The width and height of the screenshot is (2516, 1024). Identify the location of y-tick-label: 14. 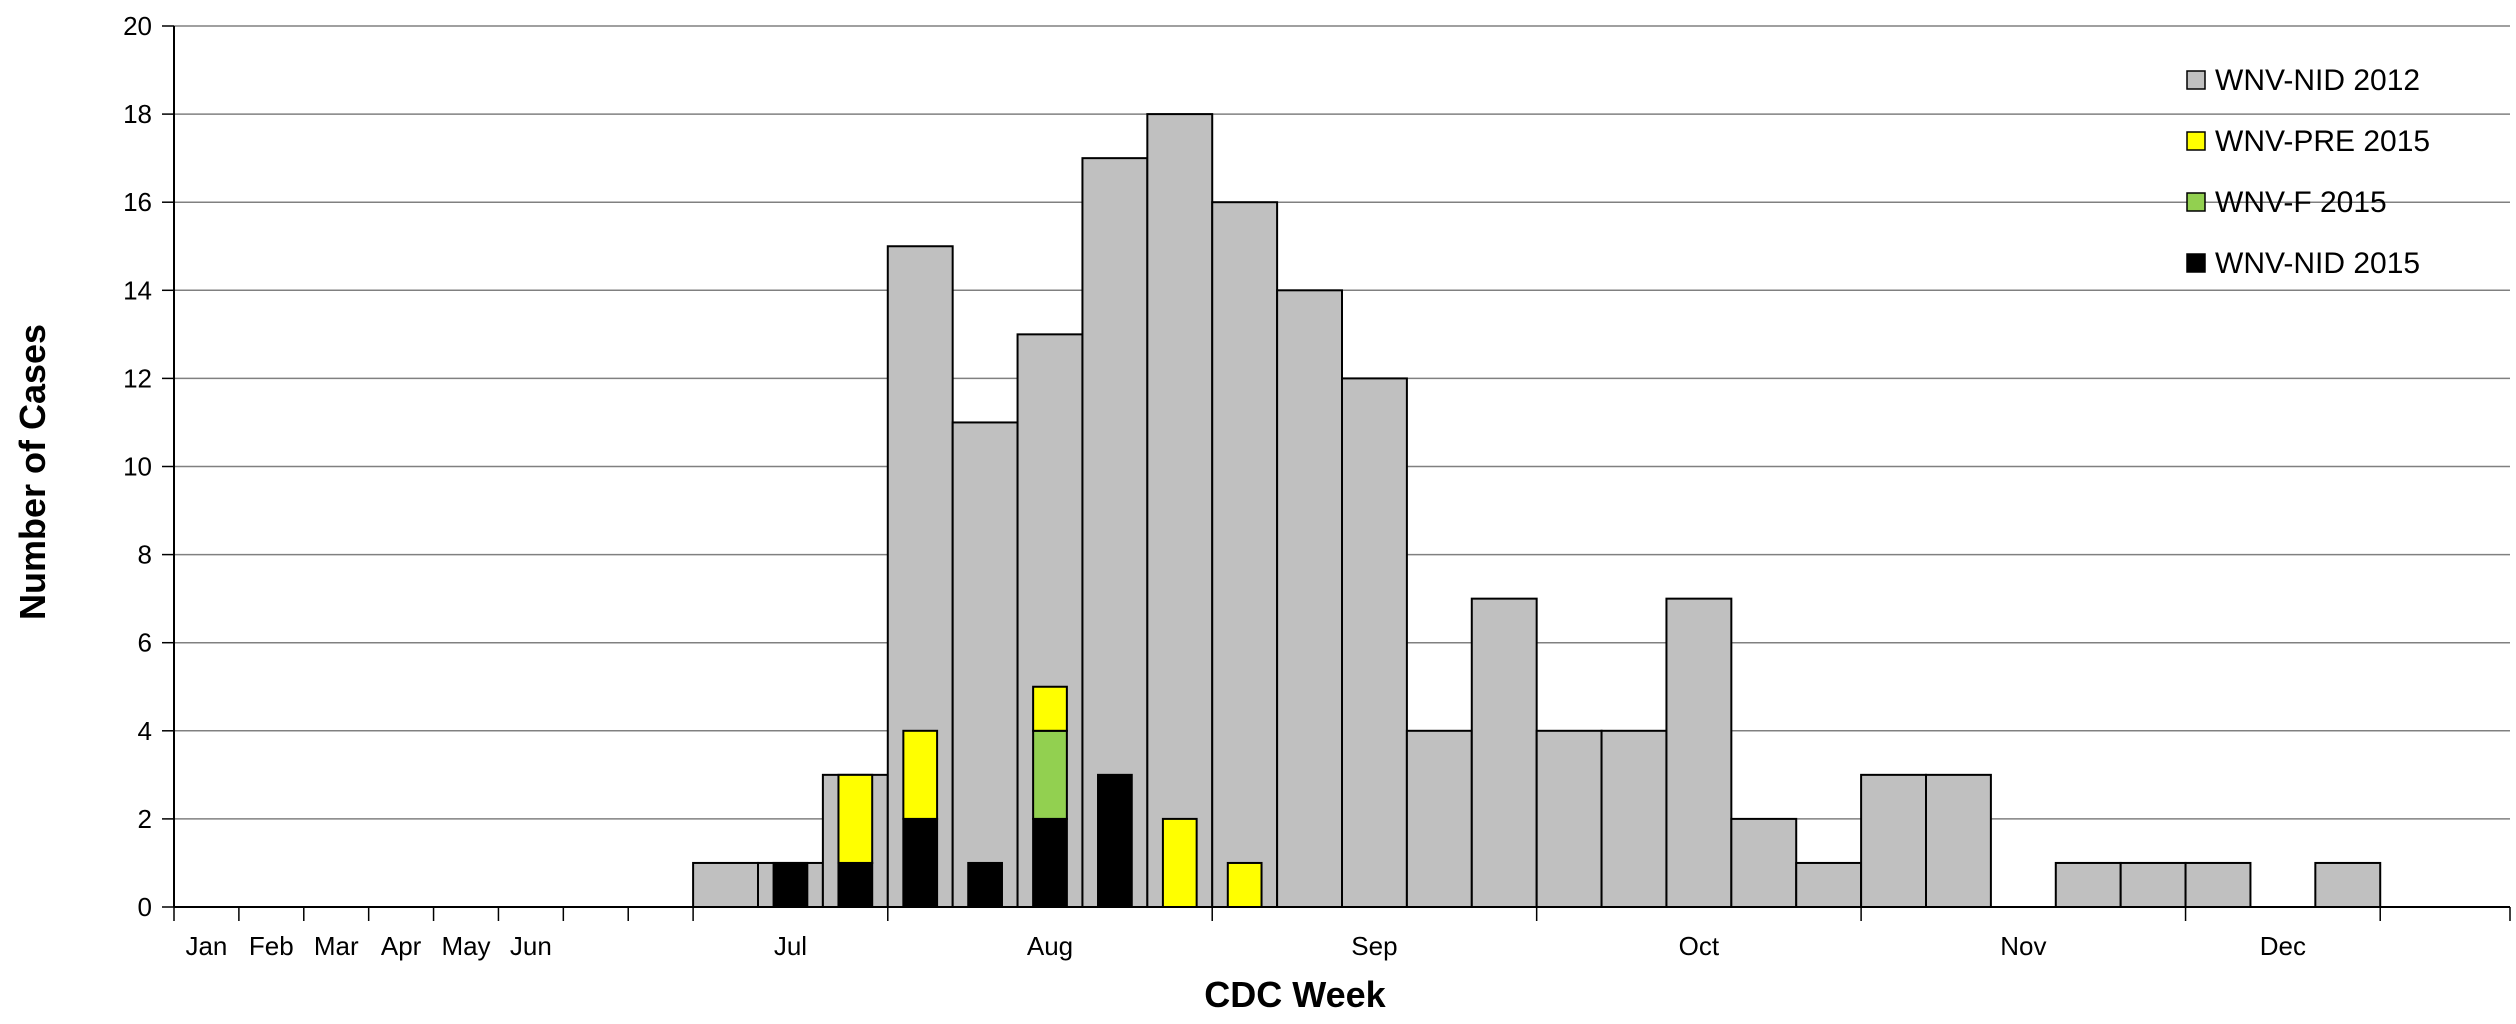
(137, 290).